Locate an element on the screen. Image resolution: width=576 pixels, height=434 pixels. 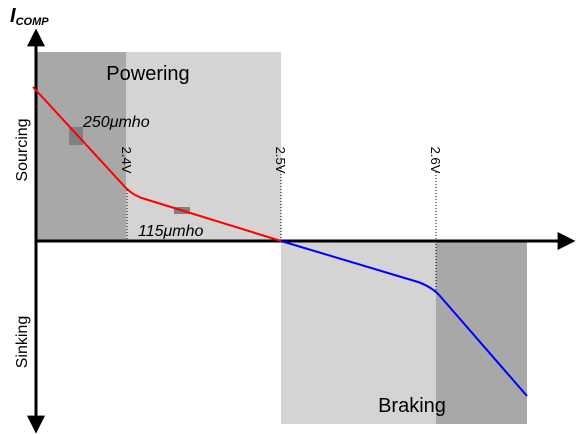
voltage-label: 2.4V is located at coordinates (126, 160).